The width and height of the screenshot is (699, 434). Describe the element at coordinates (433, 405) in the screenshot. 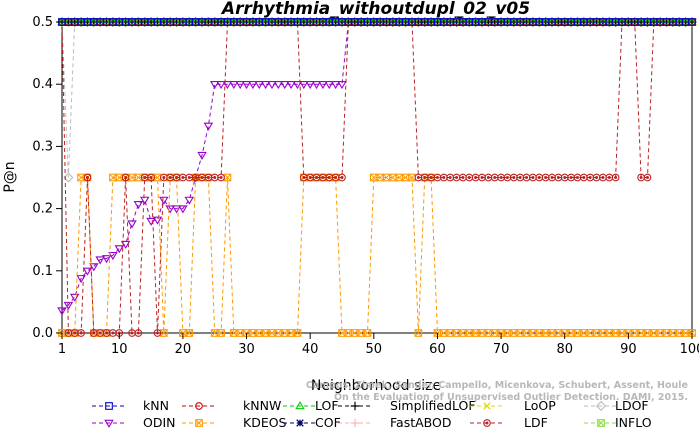

I see `legend-label: SimplifiedLOF` at that location.